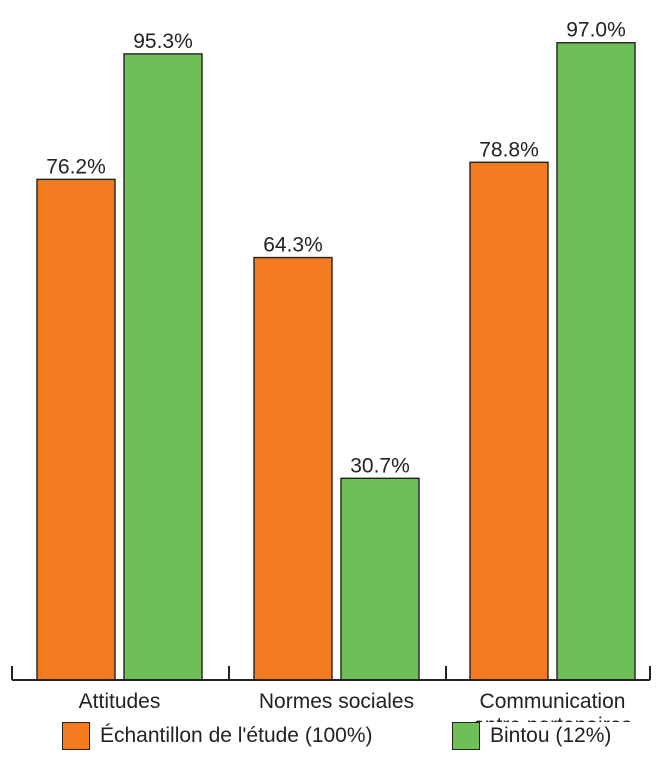  I want to click on tick-label-line-0-0: Attitudes, so click(120, 701).